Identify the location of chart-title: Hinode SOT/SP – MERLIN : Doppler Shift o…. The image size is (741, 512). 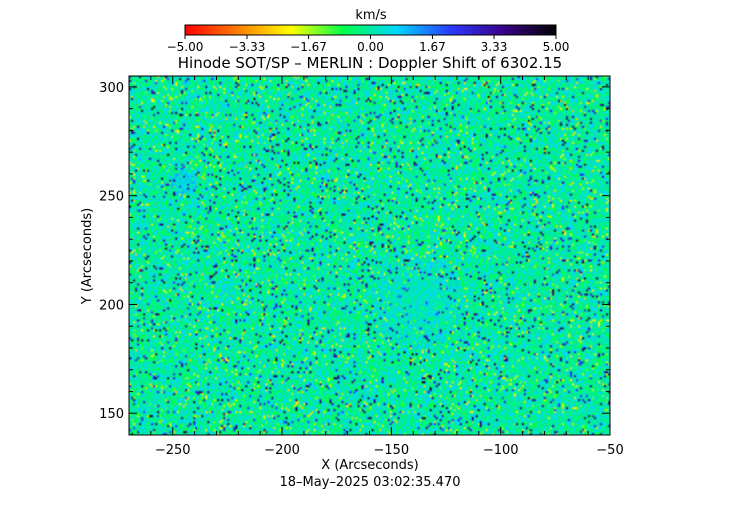
(370, 63).